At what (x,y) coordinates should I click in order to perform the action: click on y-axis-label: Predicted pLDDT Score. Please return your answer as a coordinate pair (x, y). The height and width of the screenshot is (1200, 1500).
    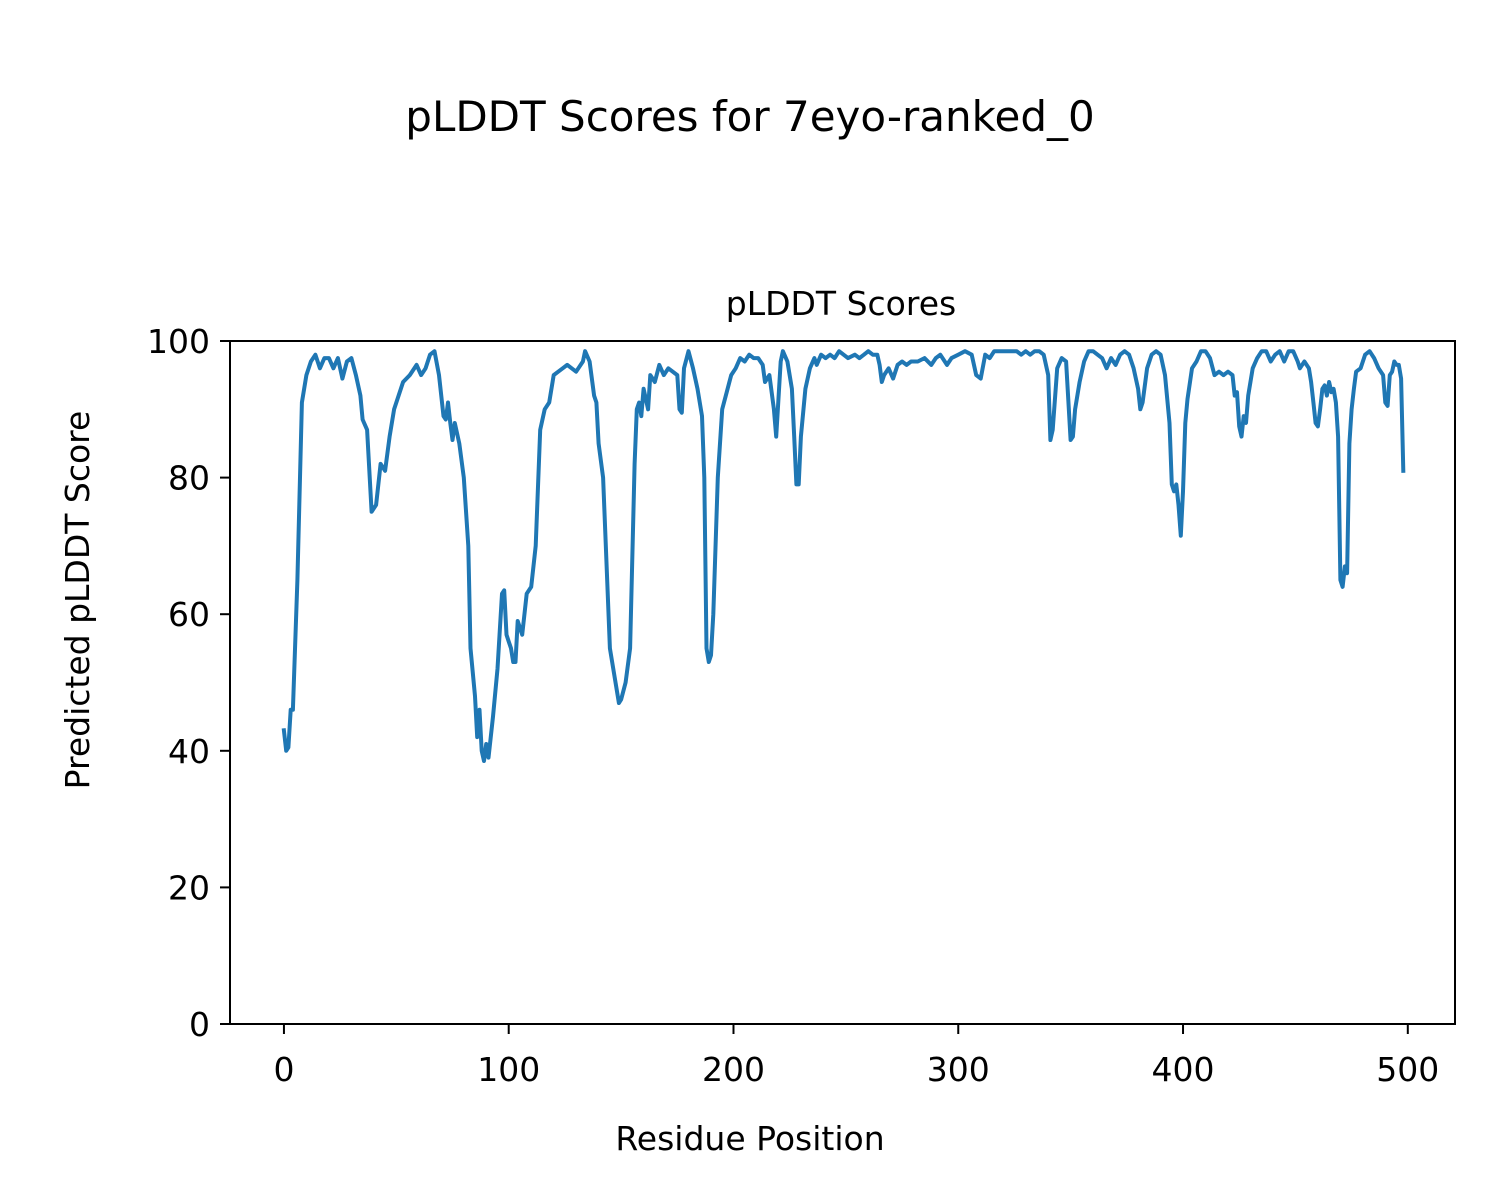
    Looking at the image, I should click on (77, 600).